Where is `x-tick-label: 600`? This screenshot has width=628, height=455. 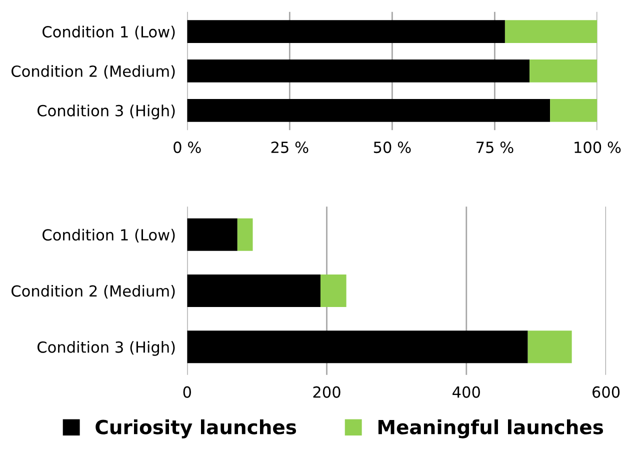 x-tick-label: 600 is located at coordinates (606, 392).